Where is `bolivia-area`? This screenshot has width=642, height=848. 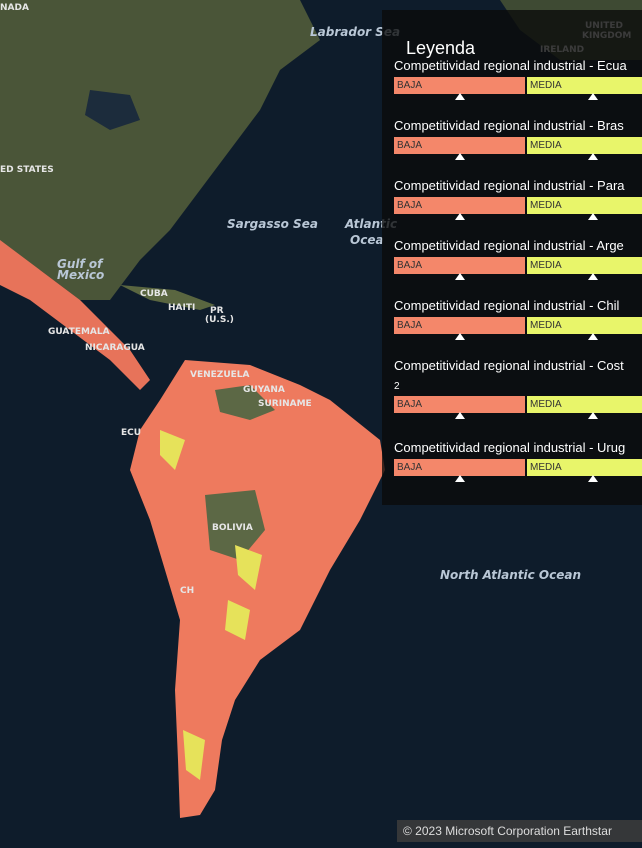
bolivia-area is located at coordinates (235, 525).